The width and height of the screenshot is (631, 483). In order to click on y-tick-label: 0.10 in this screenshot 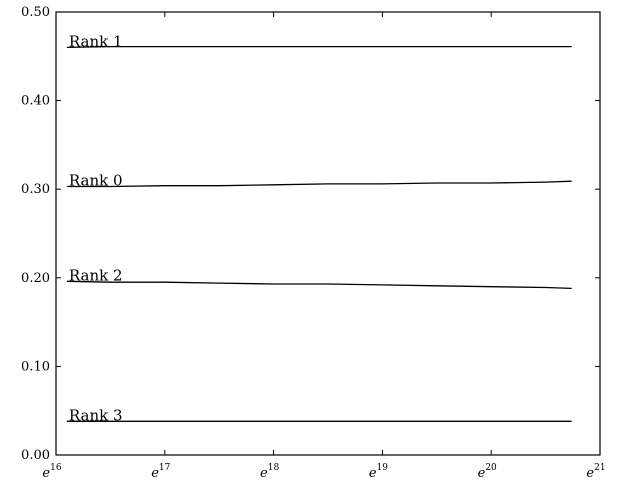, I will do `click(35, 366)`.